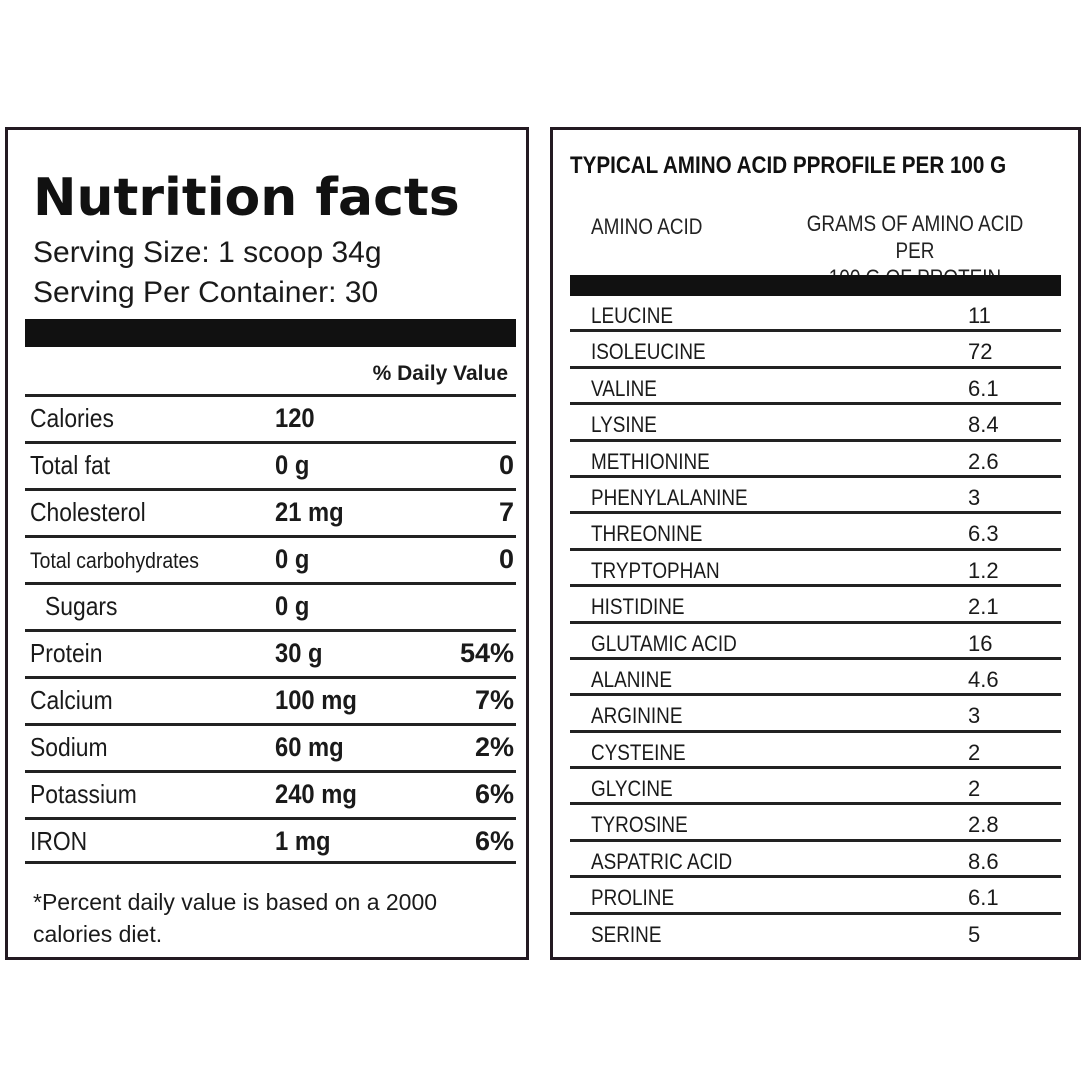  Describe the element at coordinates (81, 606) in the screenshot. I see `nutrient-name: Sugars` at that location.